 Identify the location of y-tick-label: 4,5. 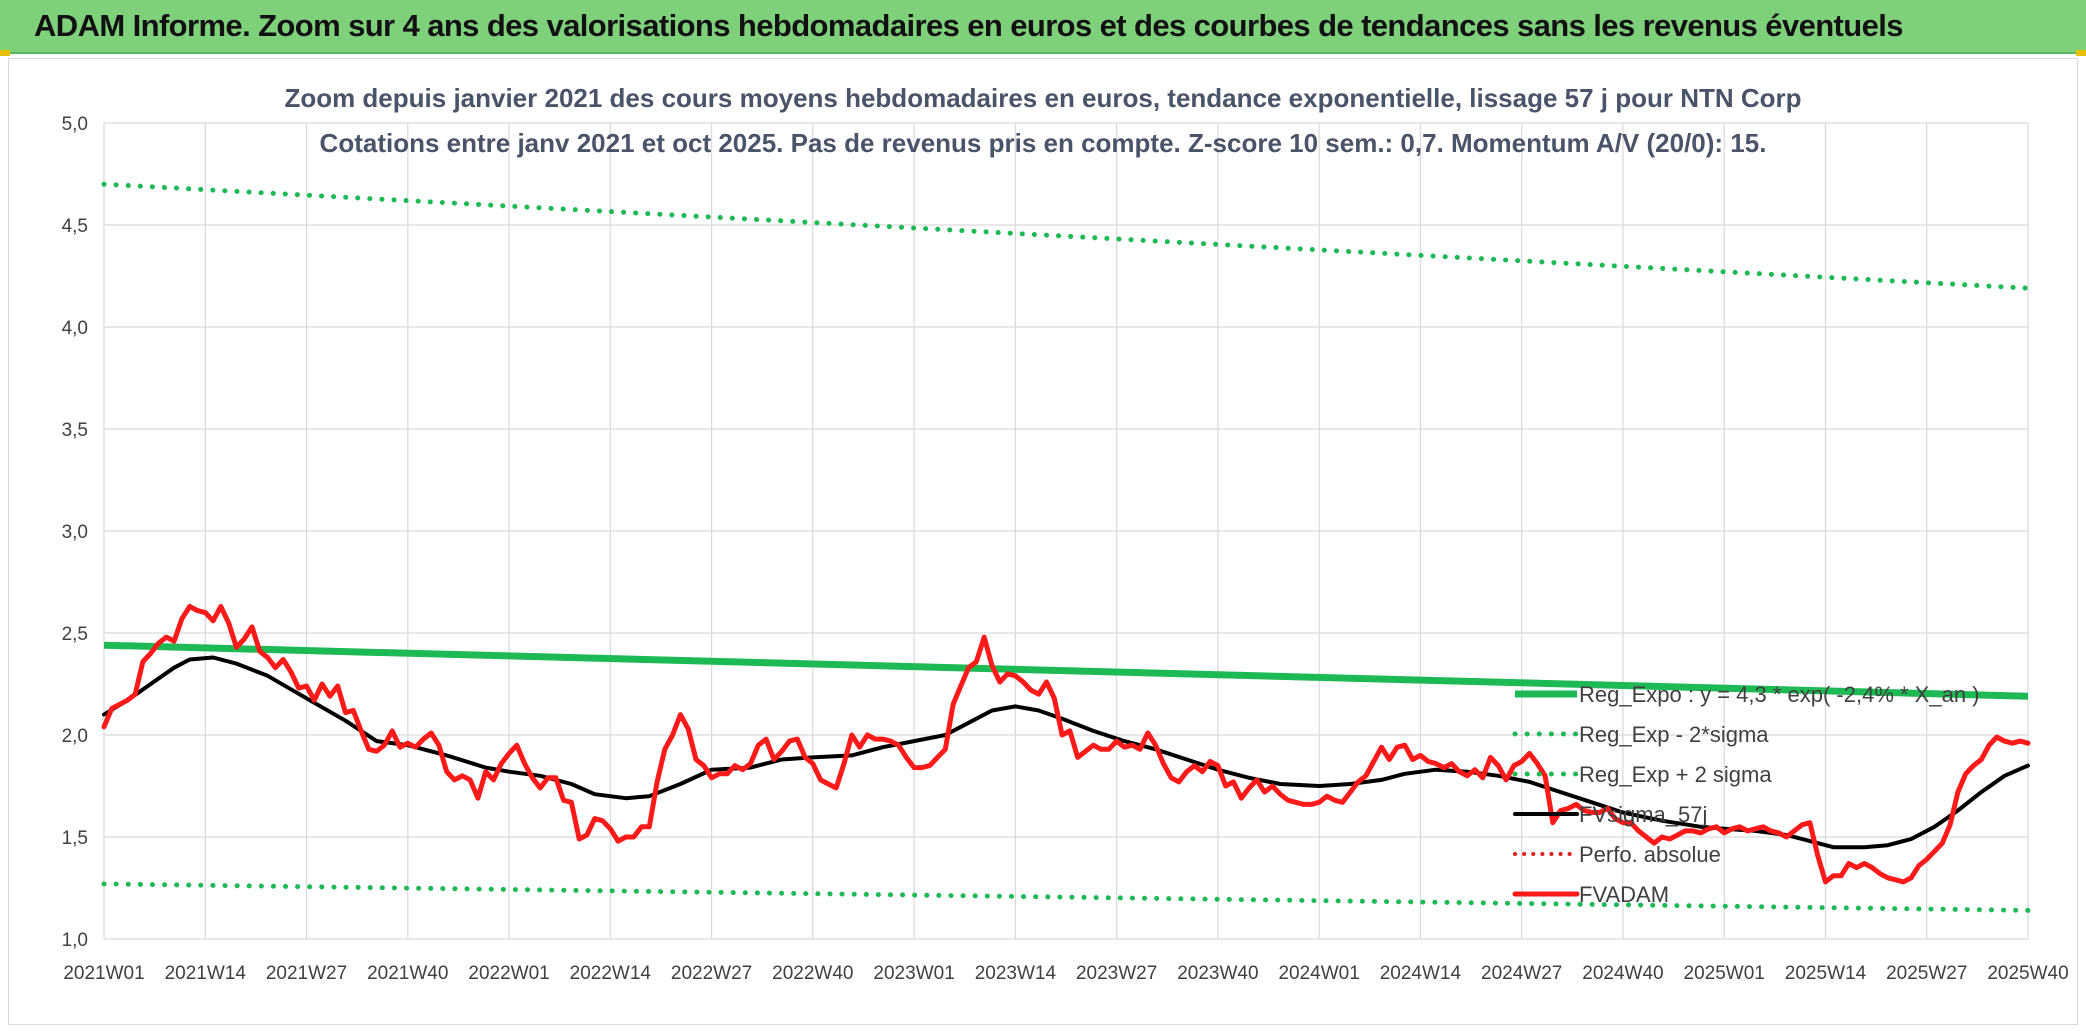
(75, 226).